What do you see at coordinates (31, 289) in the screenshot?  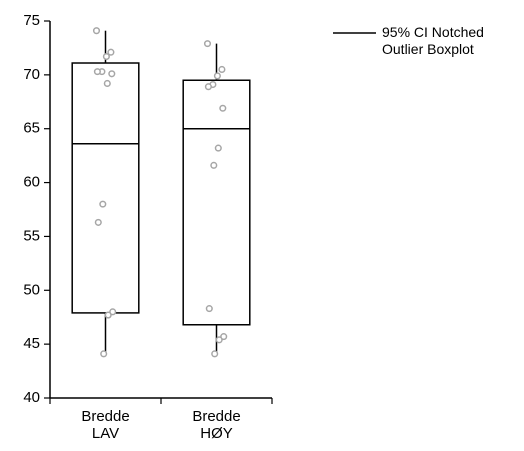 I see `y-tick-label: 50` at bounding box center [31, 289].